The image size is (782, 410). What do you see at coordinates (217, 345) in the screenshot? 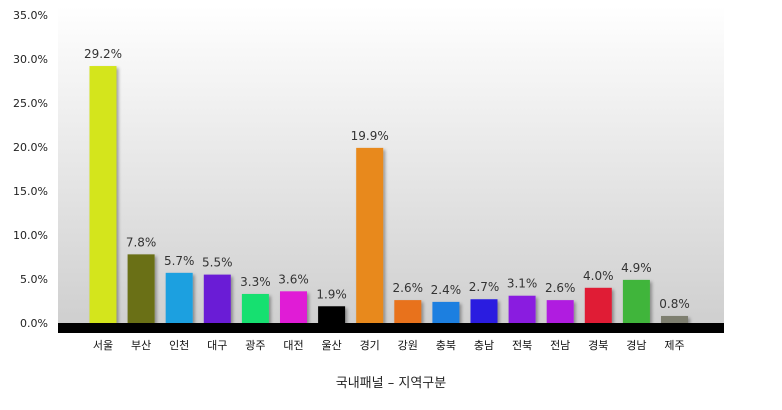
I see `x-tick-label: 대구` at bounding box center [217, 345].